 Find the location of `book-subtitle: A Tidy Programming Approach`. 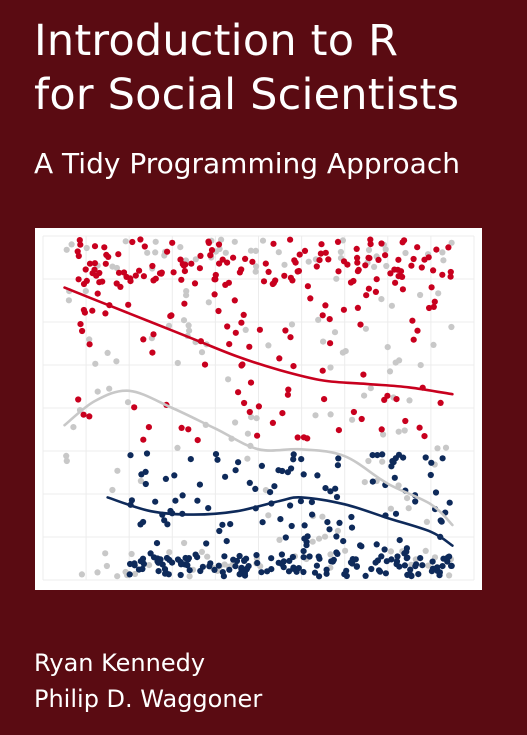

book-subtitle: A Tidy Programming Approach is located at coordinates (247, 163).